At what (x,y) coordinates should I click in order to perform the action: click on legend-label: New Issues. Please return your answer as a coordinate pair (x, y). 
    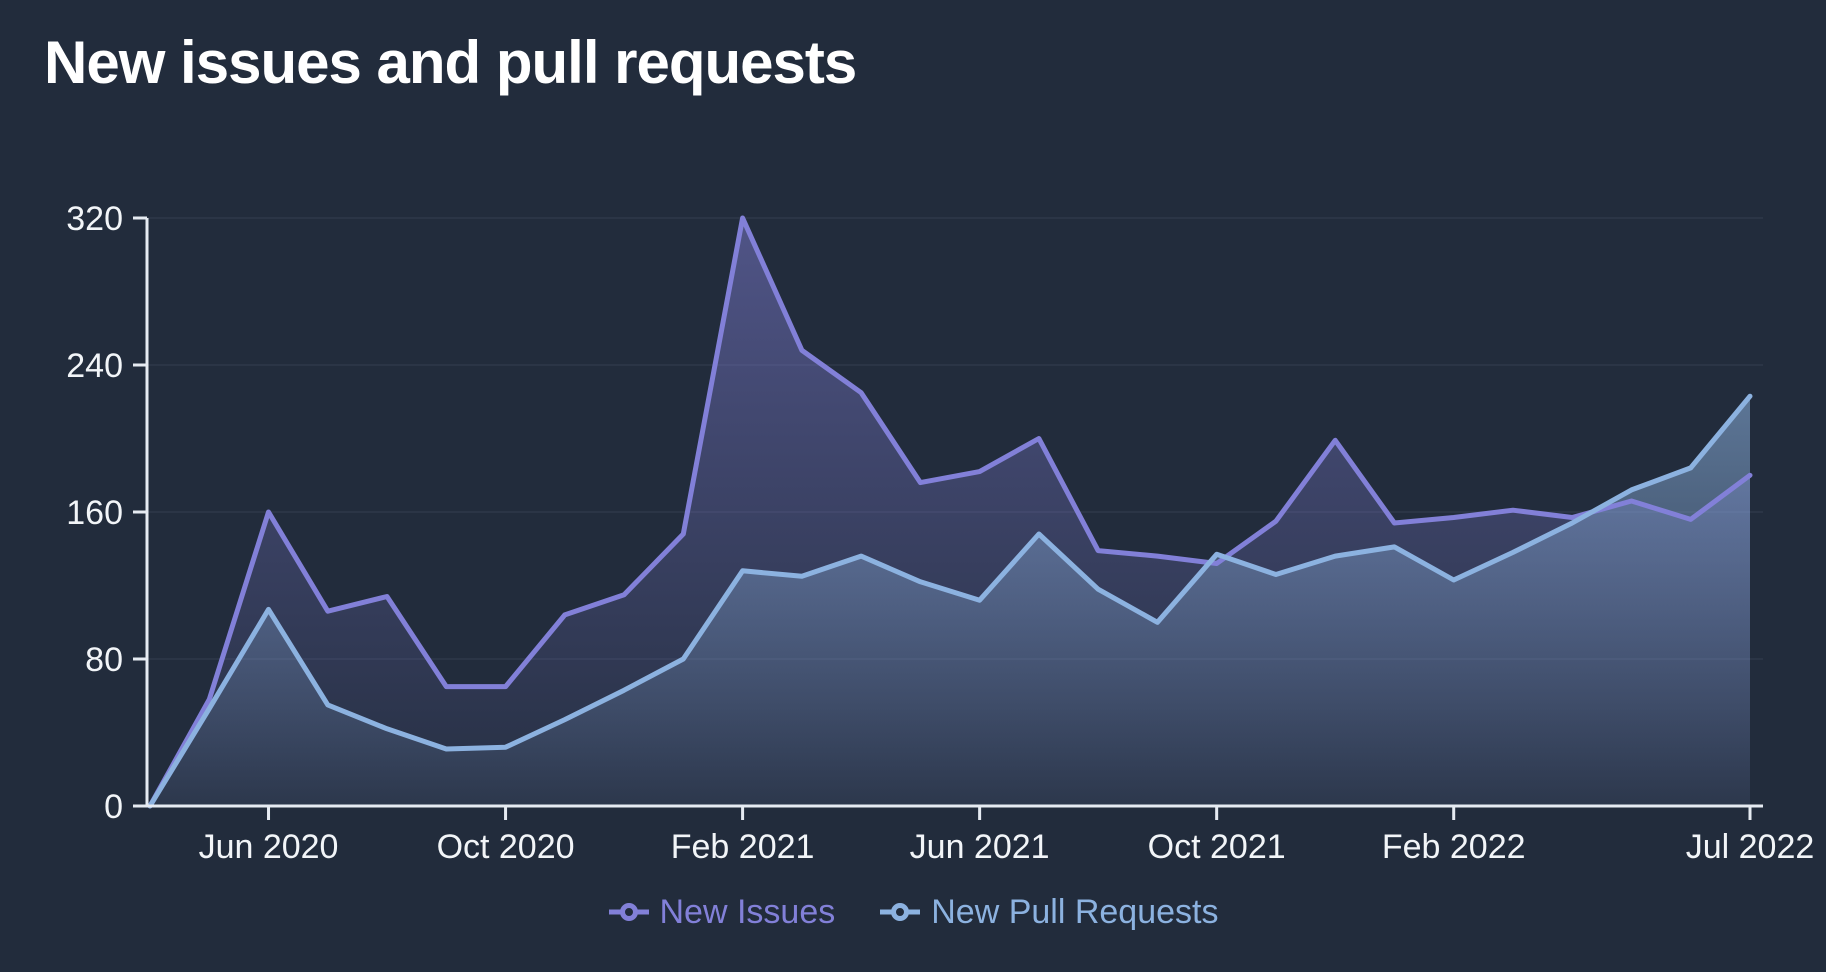
    Looking at the image, I should click on (747, 912).